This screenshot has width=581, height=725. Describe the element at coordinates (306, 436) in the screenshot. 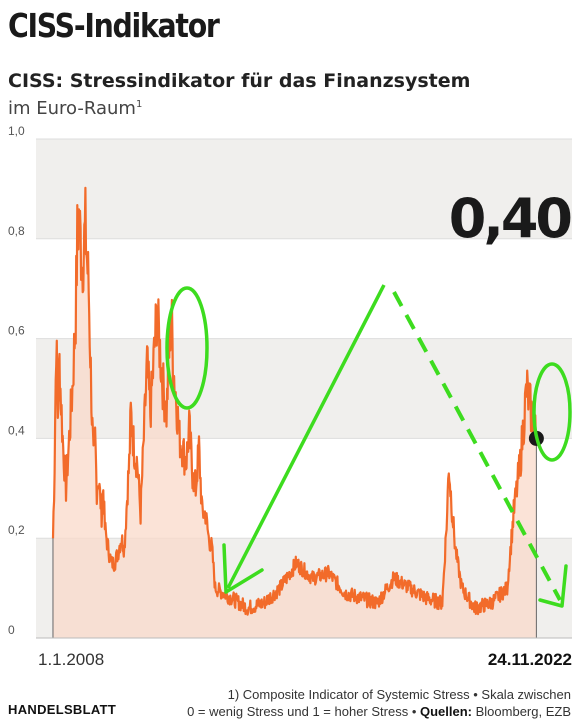

I see `annotation-arrow-line` at that location.